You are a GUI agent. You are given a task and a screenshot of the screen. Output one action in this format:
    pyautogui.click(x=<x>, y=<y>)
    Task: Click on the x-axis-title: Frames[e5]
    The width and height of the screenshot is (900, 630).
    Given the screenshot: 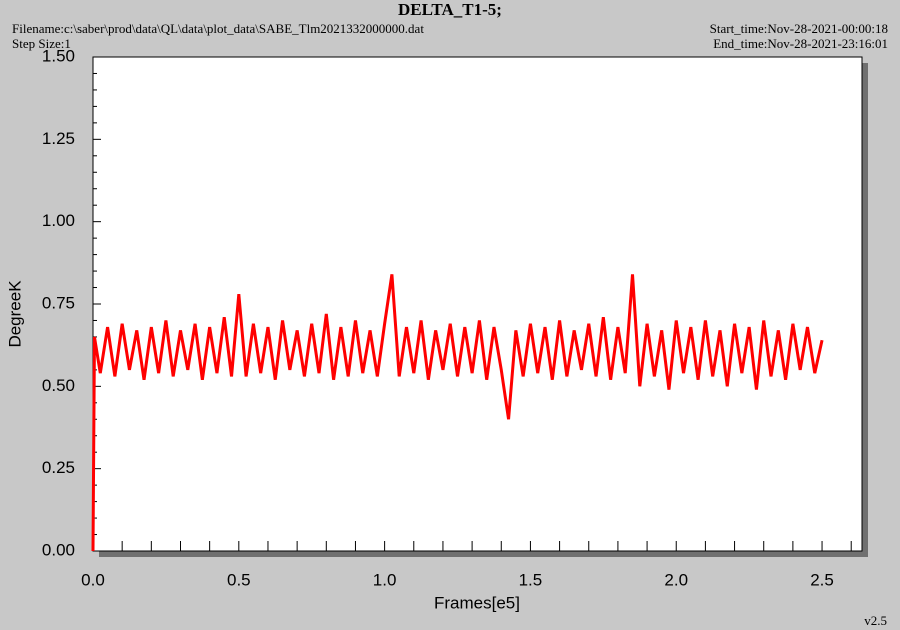 What is the action you would take?
    pyautogui.click(x=477, y=602)
    